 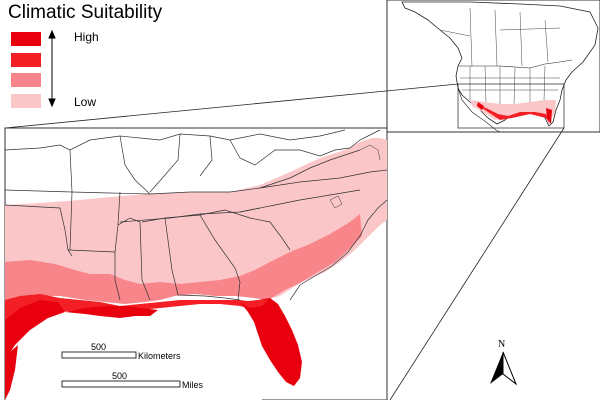 I want to click on legend-swatch-medium, so click(x=26, y=80).